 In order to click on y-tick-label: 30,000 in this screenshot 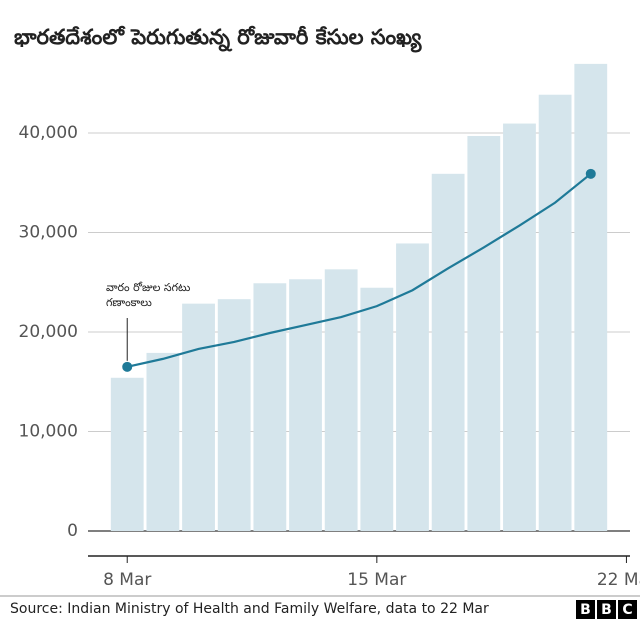, I will do `click(48, 233)`.